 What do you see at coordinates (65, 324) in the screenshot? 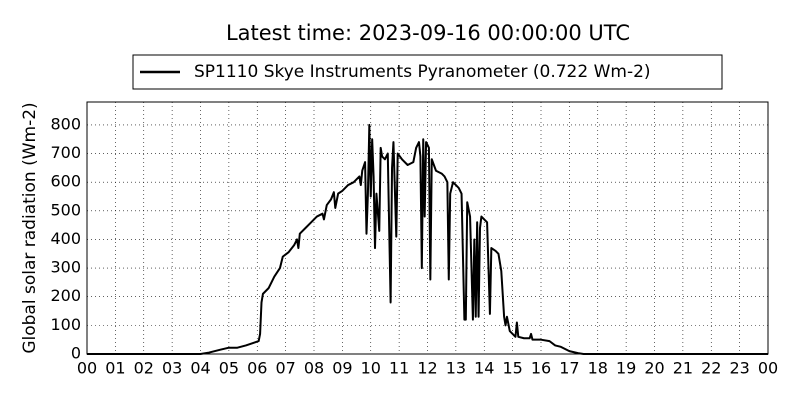
I see `y-tick-label: 100` at bounding box center [65, 324].